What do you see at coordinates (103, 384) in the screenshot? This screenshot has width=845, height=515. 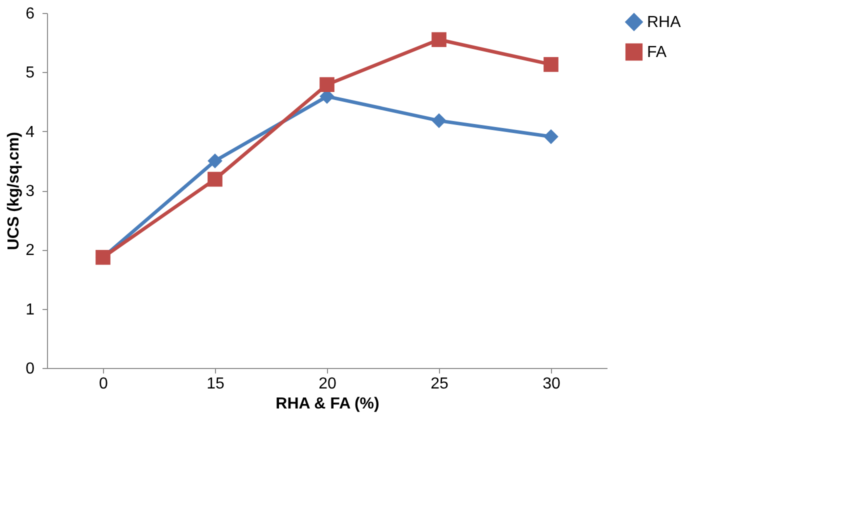 I see `x-tick-label: 0` at bounding box center [103, 384].